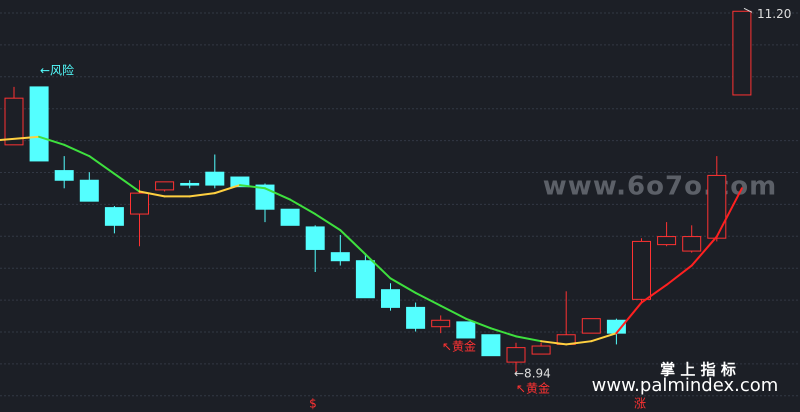 The width and height of the screenshot is (800, 412). Describe the element at coordinates (640, 403) in the screenshot. I see `marker: 涨` at that location.